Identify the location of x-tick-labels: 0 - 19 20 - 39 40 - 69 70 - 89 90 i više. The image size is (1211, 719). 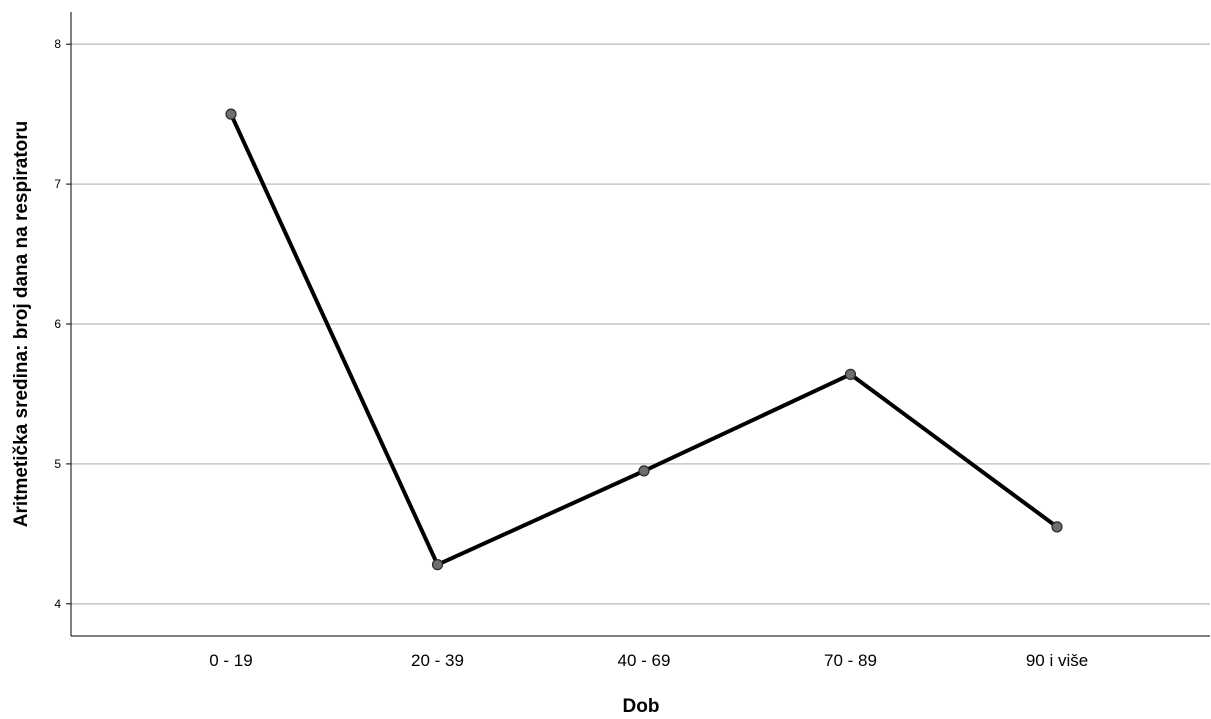
(648, 660).